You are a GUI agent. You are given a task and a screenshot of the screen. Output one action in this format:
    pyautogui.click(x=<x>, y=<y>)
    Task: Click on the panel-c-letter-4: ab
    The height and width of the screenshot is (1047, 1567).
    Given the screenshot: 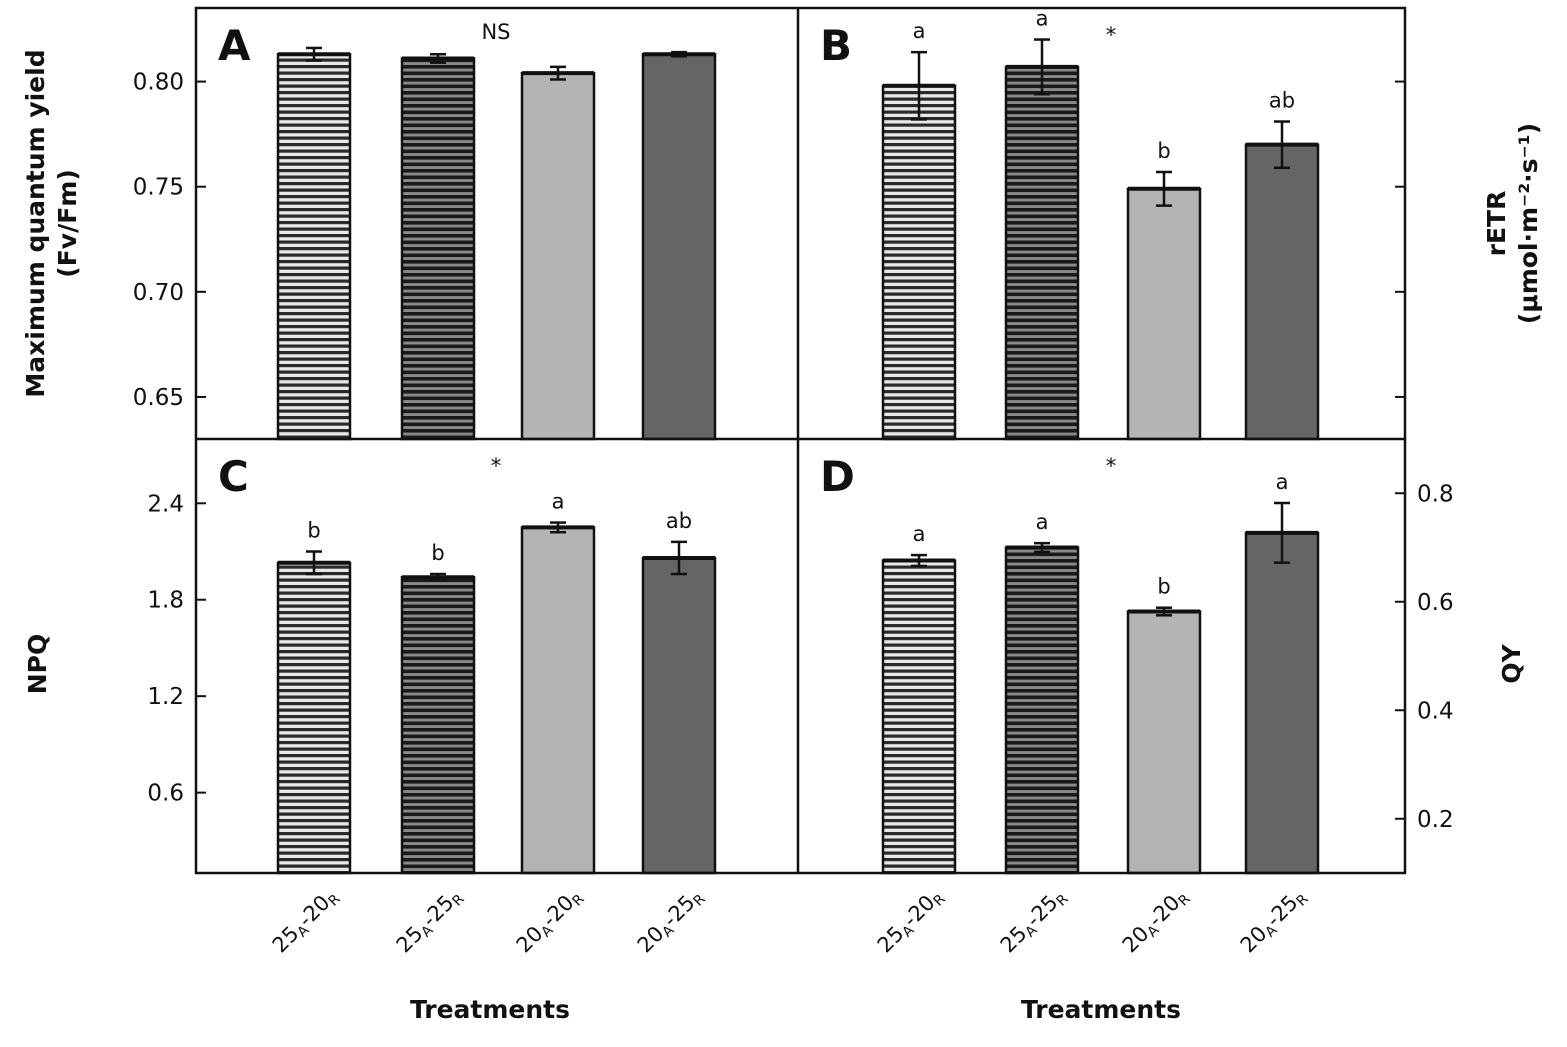 What is the action you would take?
    pyautogui.click(x=679, y=521)
    